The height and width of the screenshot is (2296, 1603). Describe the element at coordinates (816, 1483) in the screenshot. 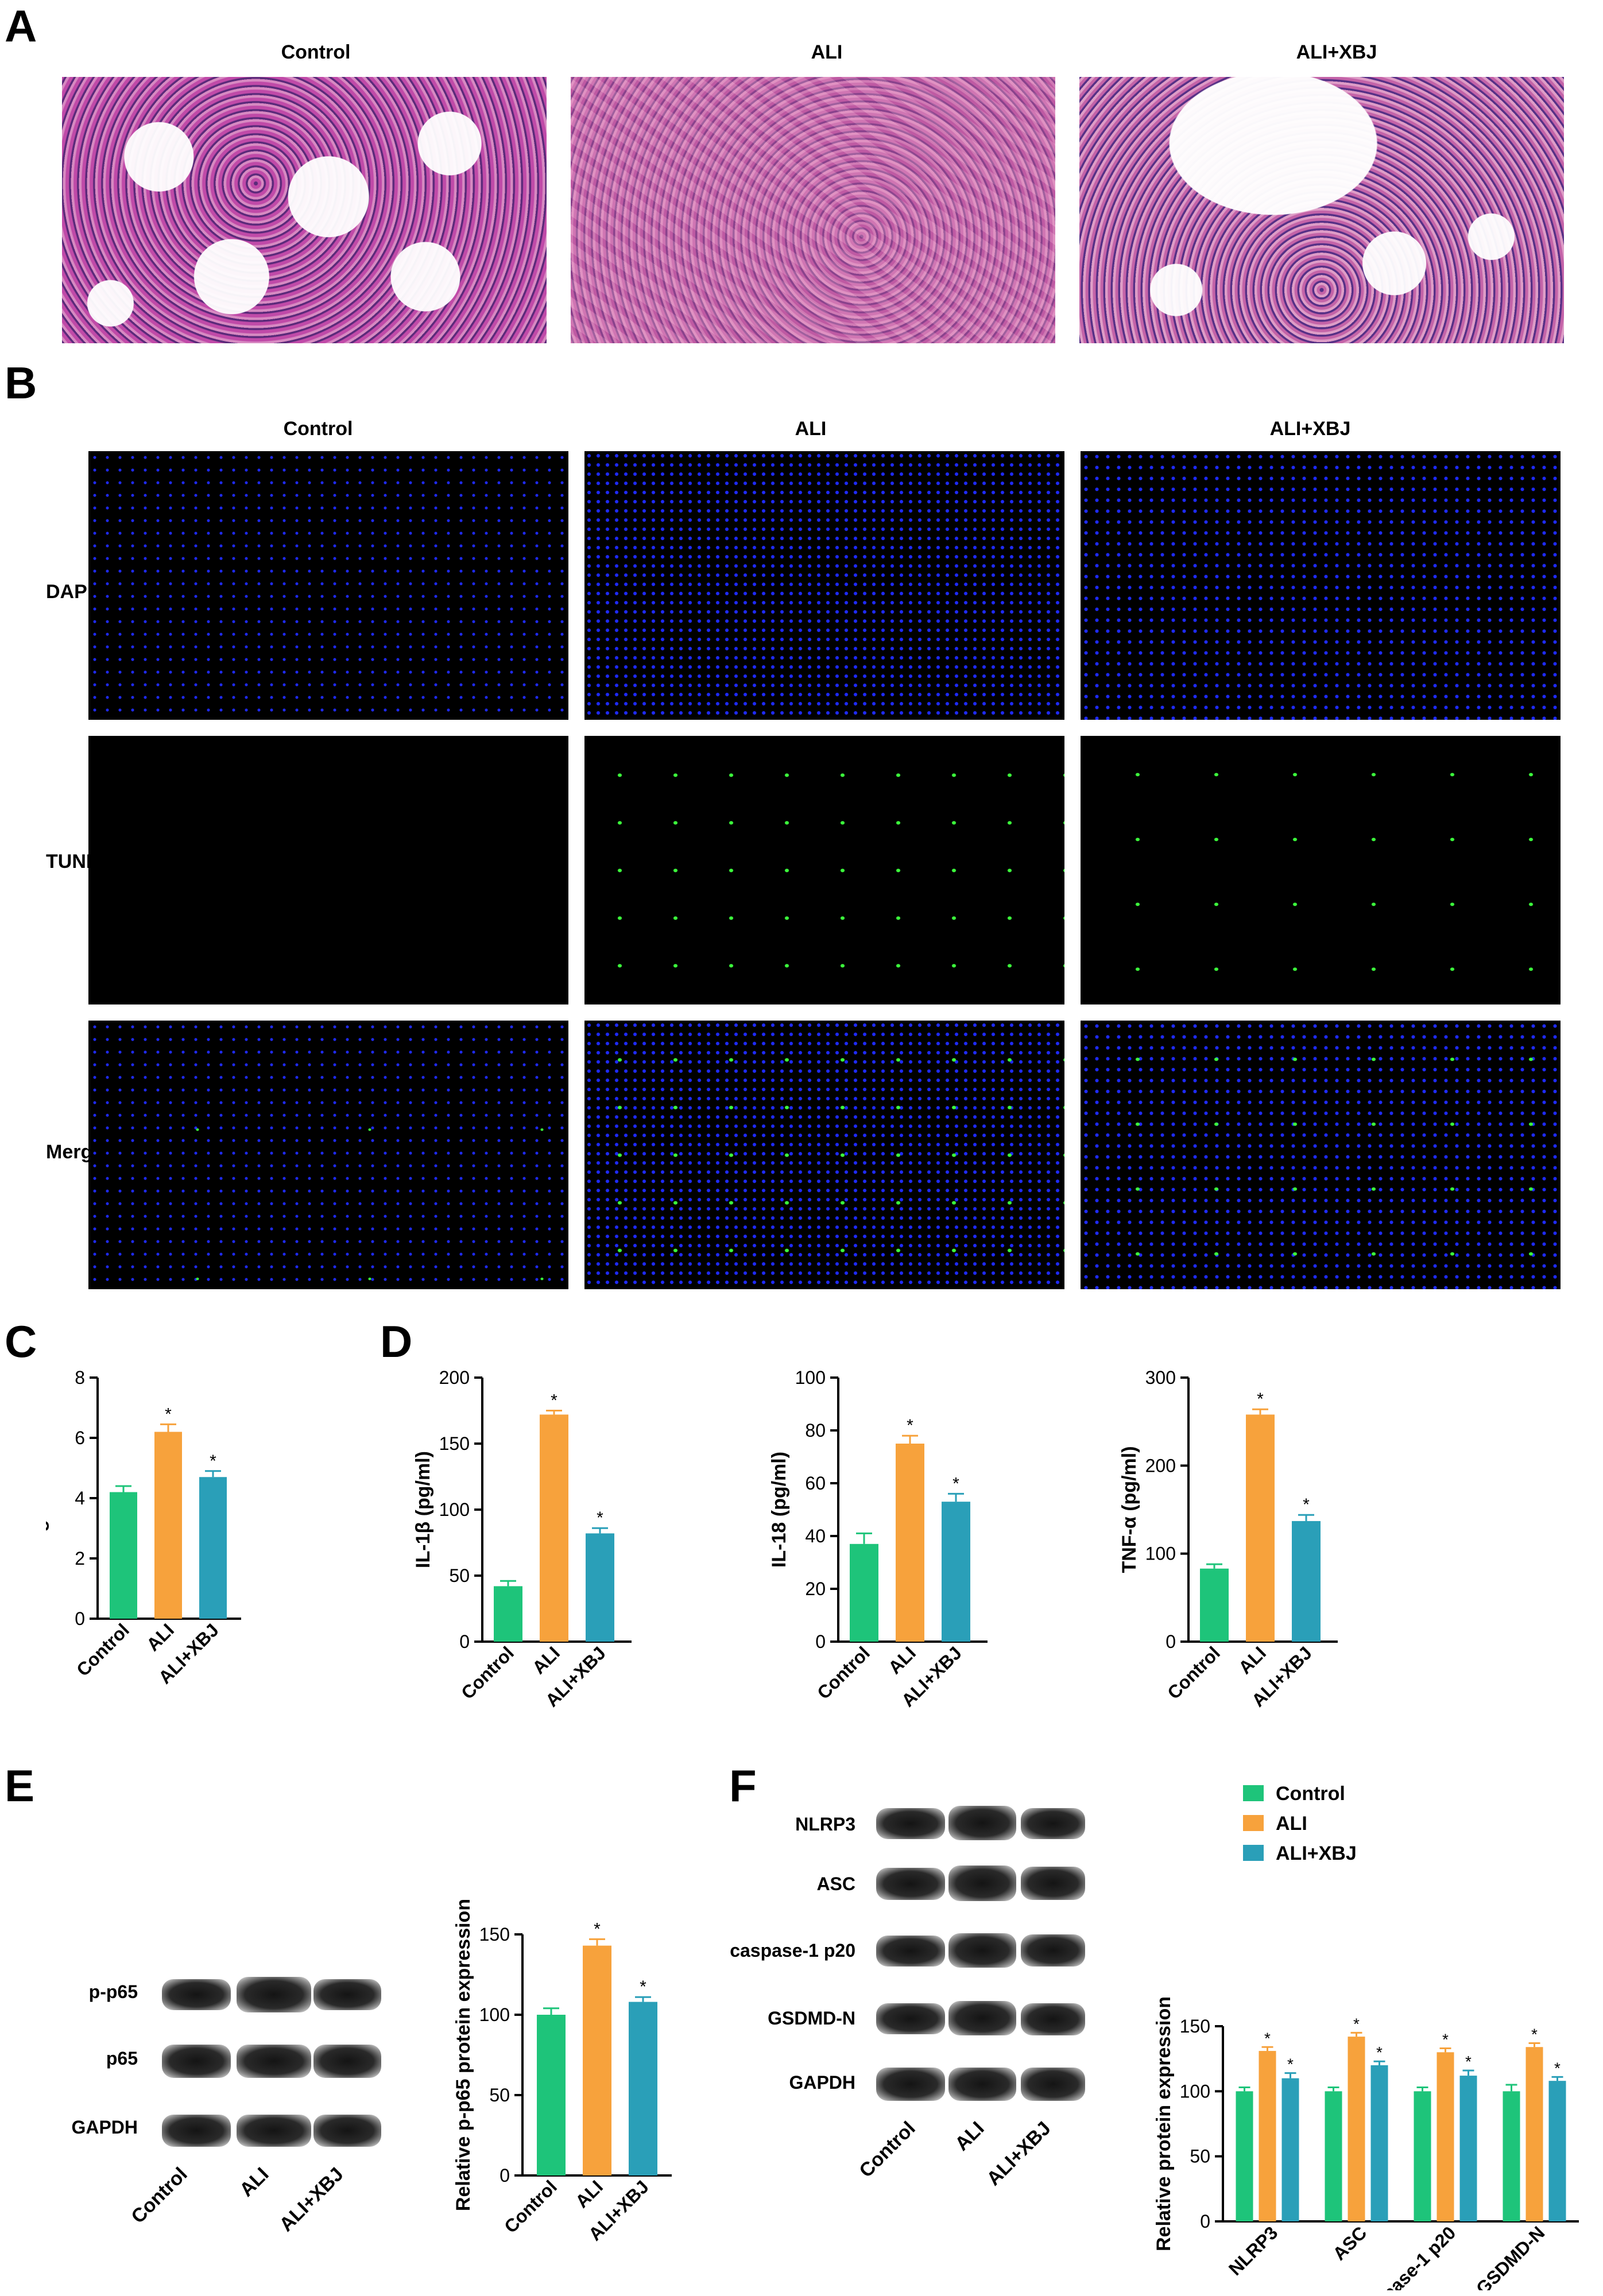

I see `y-tick-label: 60` at that location.